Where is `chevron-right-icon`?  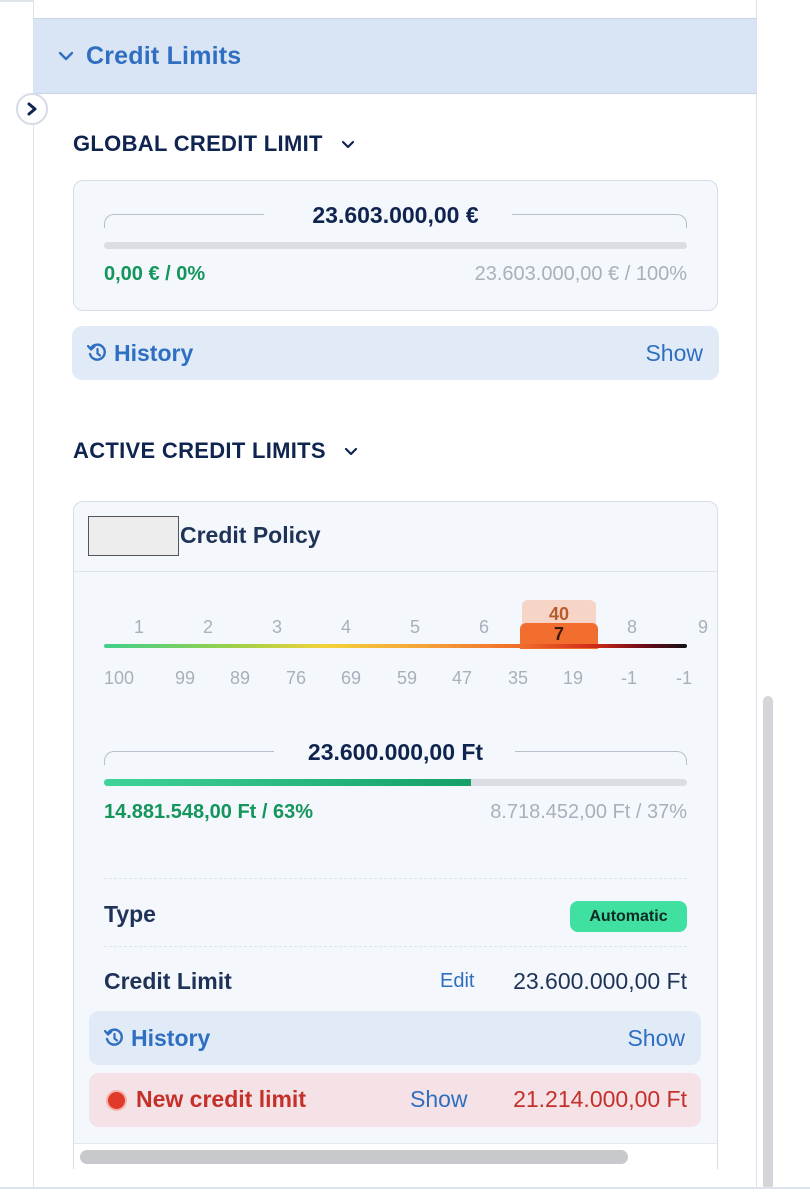
chevron-right-icon is located at coordinates (32, 109).